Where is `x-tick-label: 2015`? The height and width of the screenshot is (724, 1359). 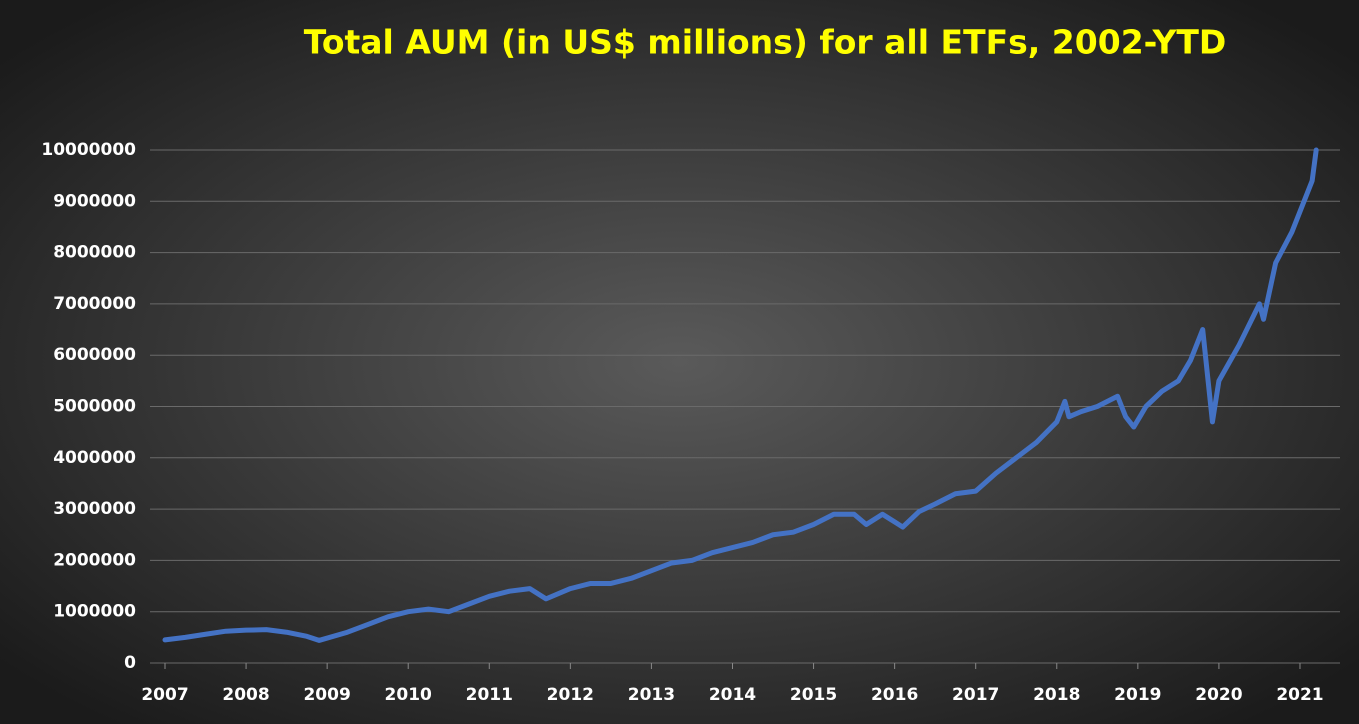 x-tick-label: 2015 is located at coordinates (813, 695).